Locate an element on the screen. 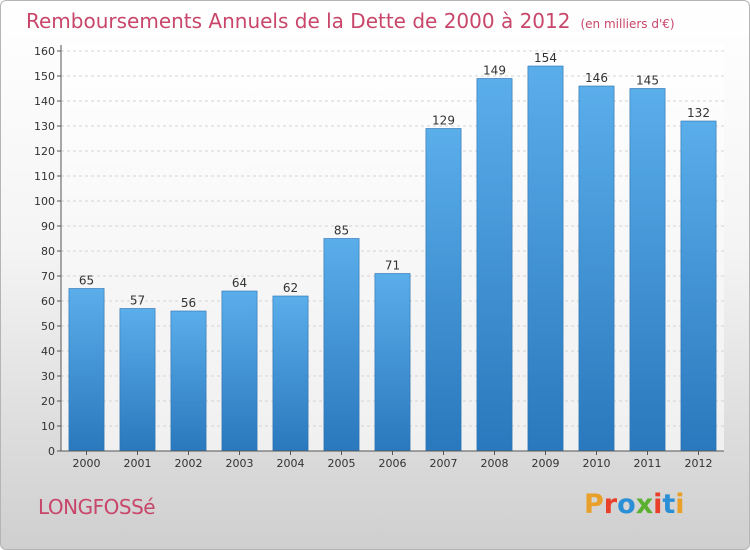  x-tick-label: 2001 is located at coordinates (138, 463).